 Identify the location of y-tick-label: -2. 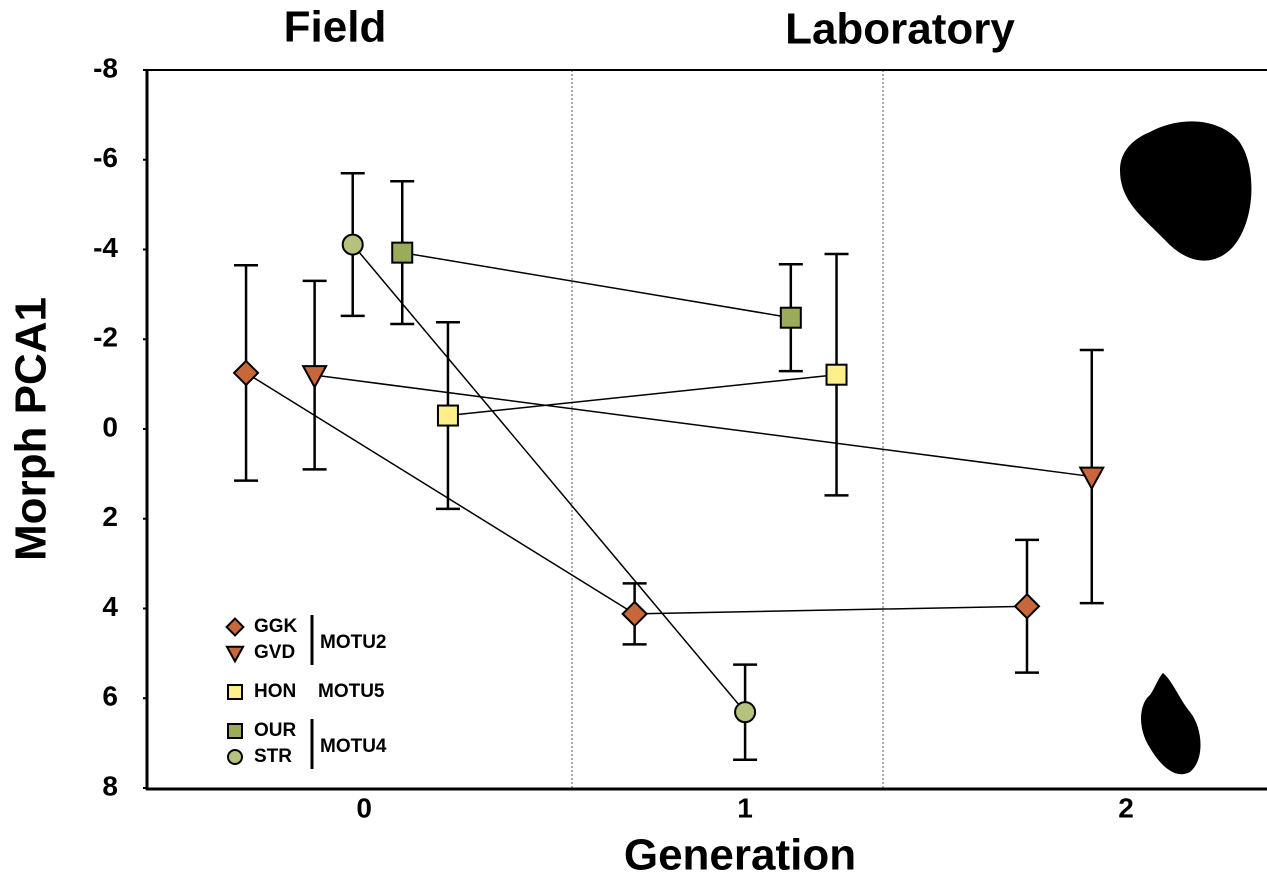
(105, 337).